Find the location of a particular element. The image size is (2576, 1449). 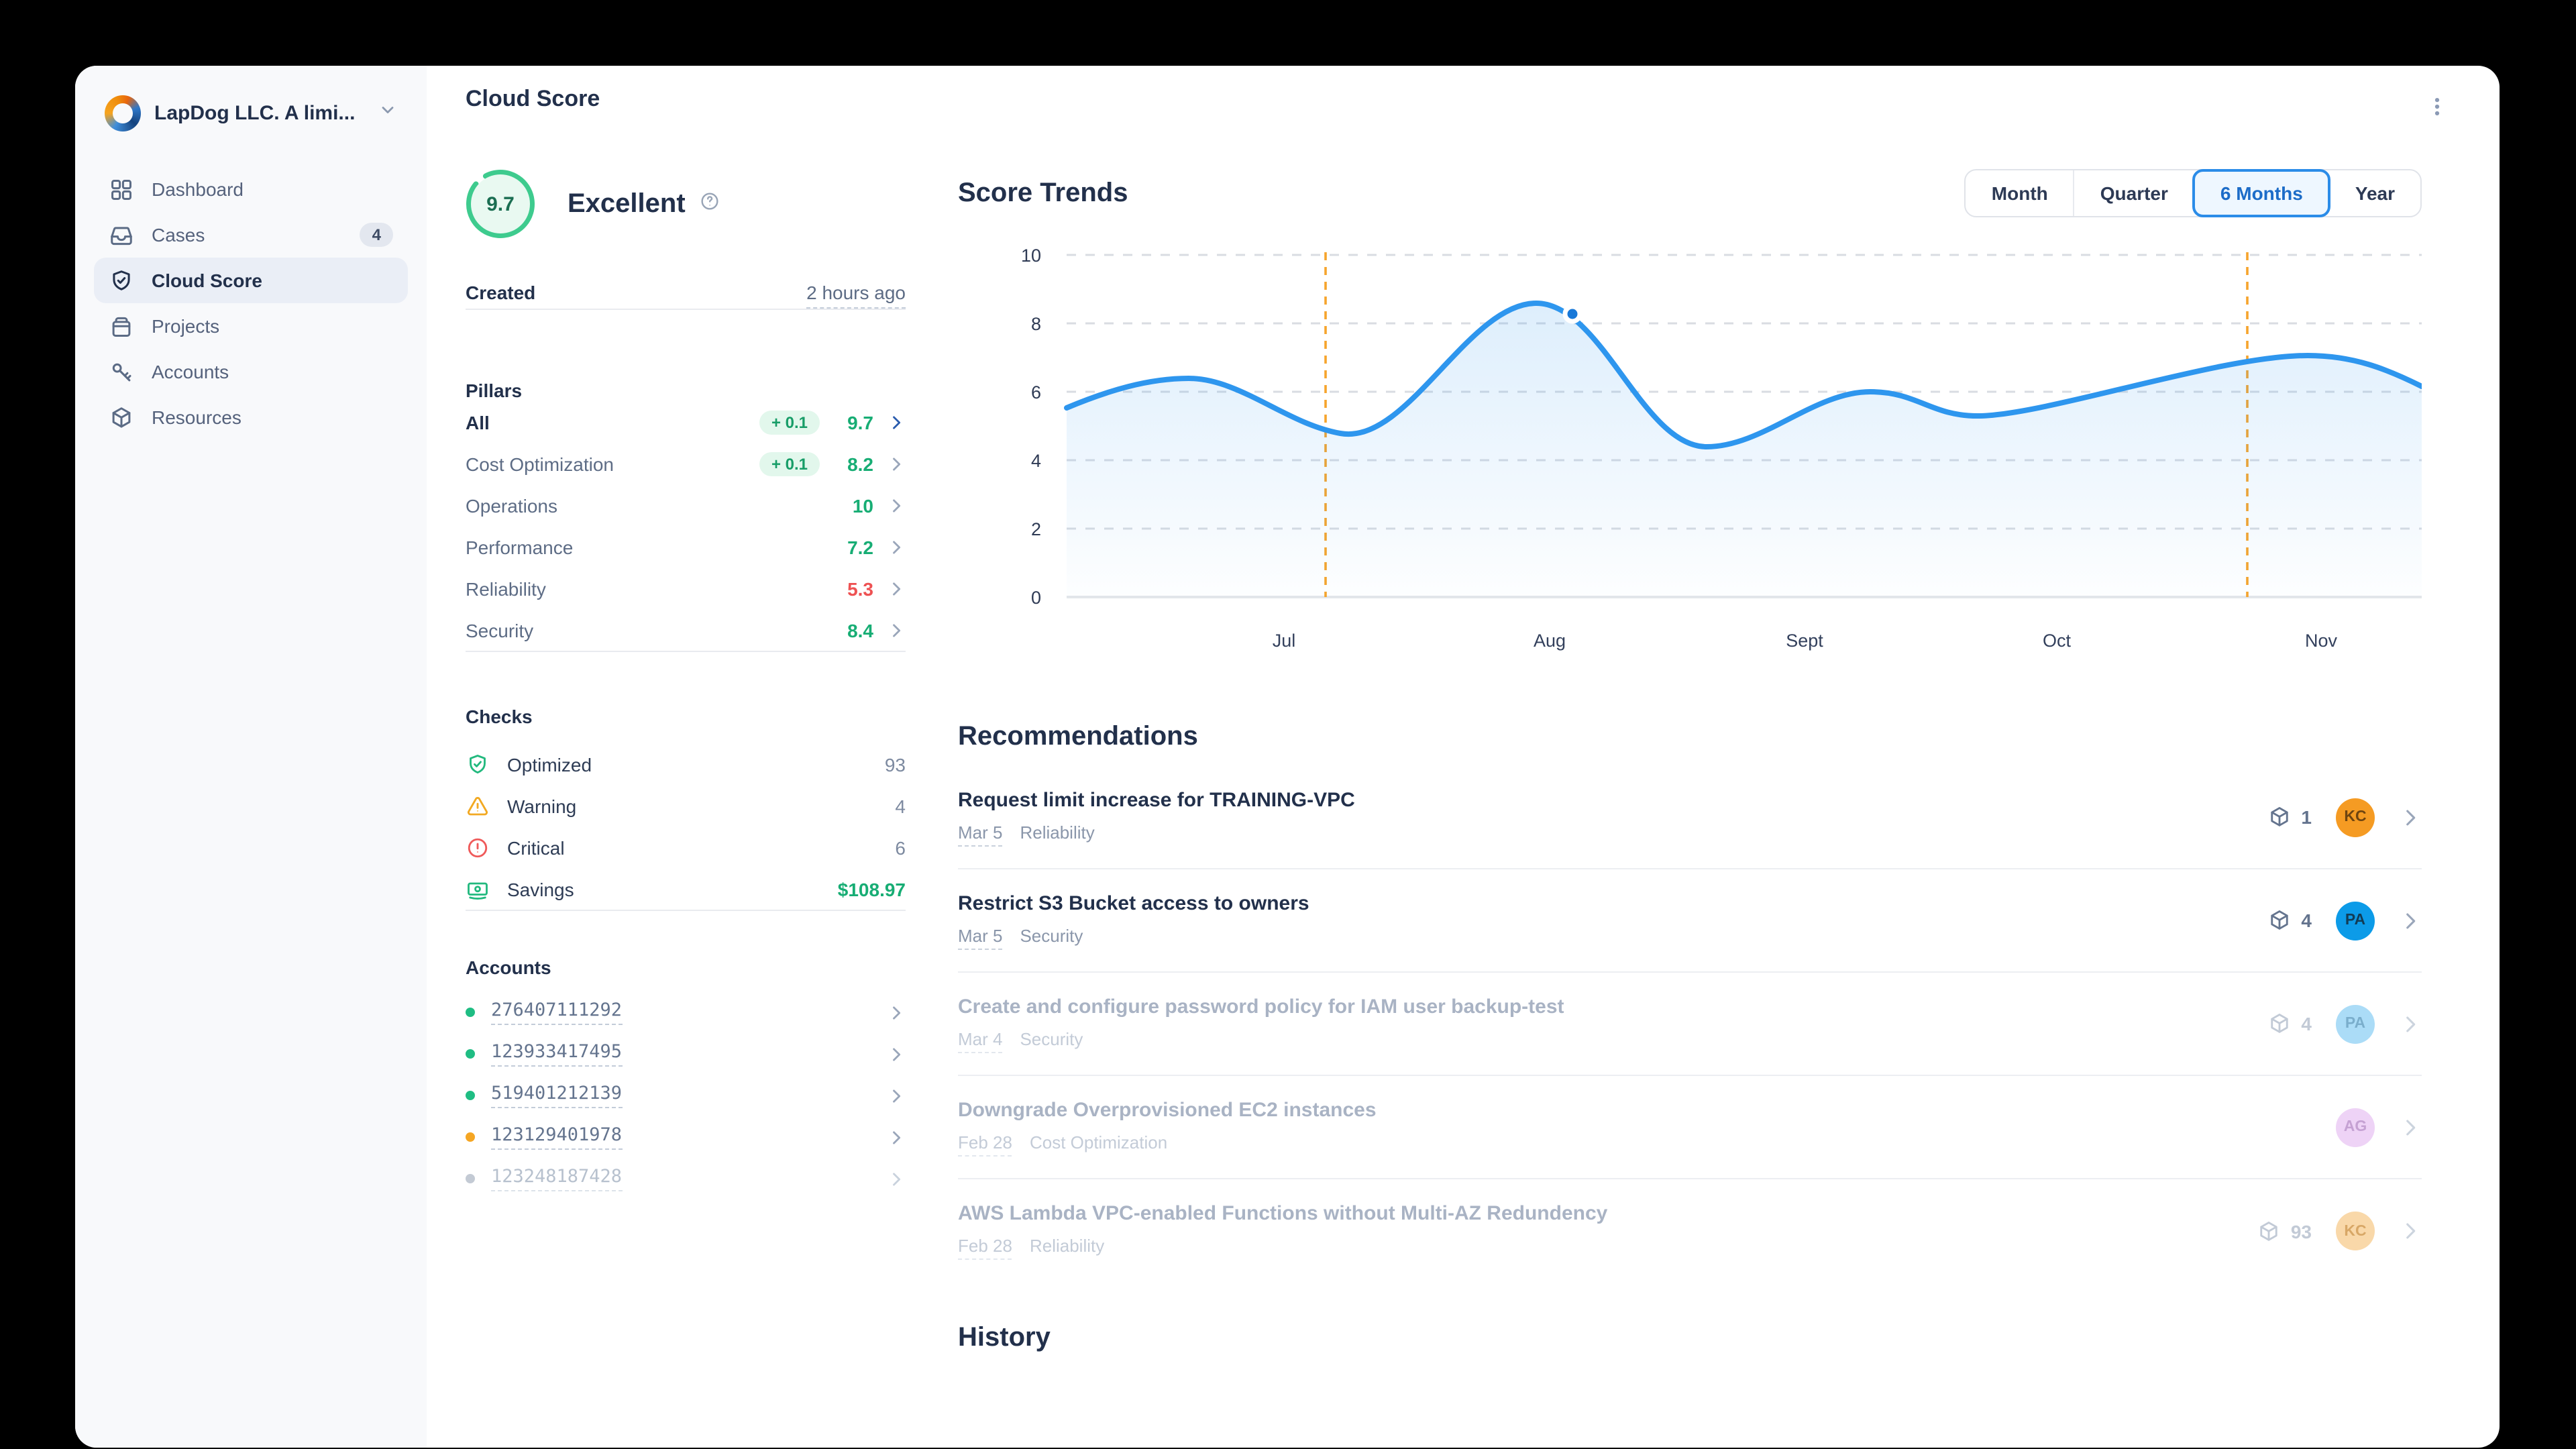

more-vertical-icon is located at coordinates (2437, 110).